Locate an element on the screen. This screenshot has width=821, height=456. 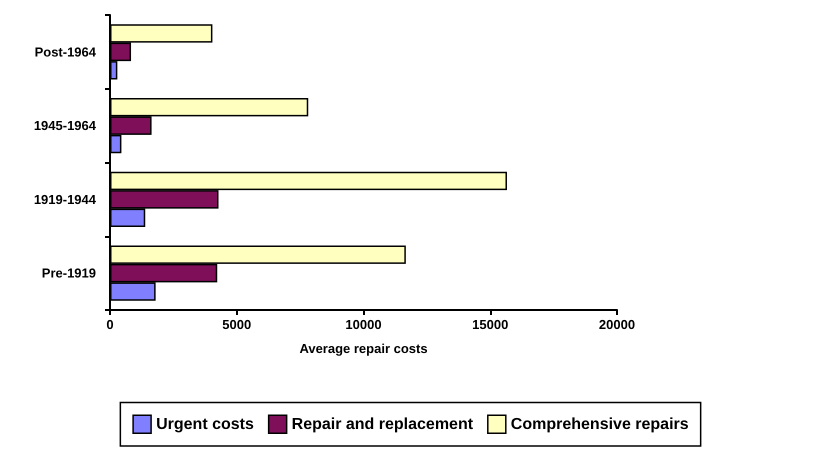
y-tick-label: Pre-1919 is located at coordinates (69, 273).